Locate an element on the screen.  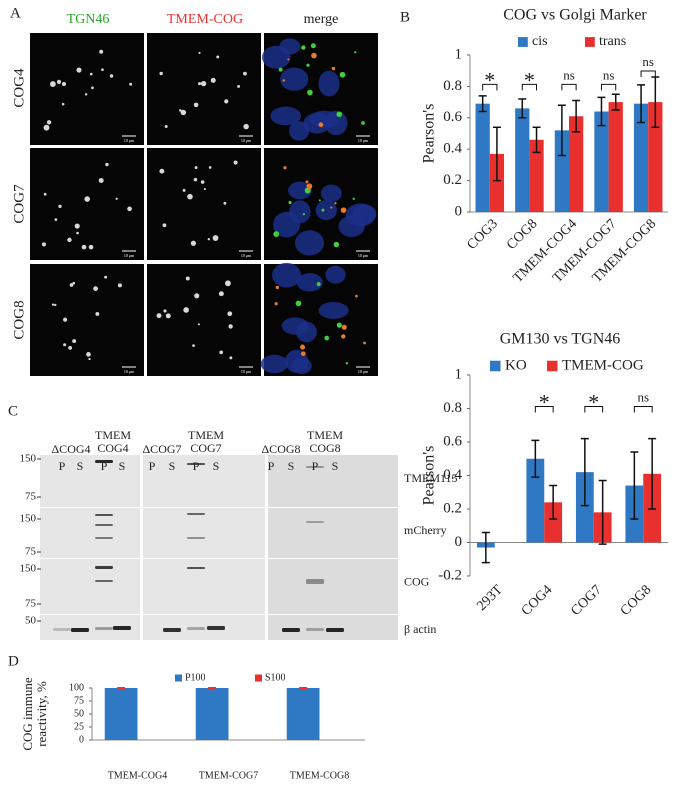
blot-label: TMEM115 is located at coordinates (431, 478).